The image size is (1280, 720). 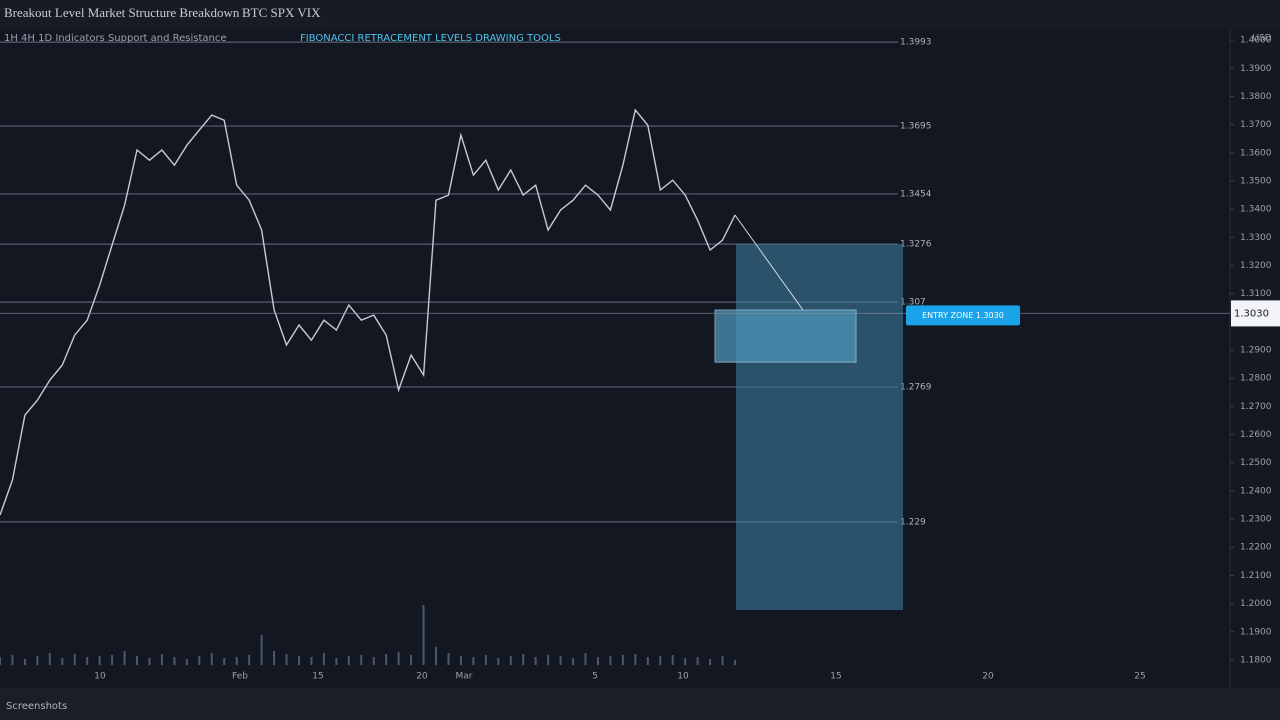 What do you see at coordinates (916, 43) in the screenshot?
I see `level-label: 1.3993` at bounding box center [916, 43].